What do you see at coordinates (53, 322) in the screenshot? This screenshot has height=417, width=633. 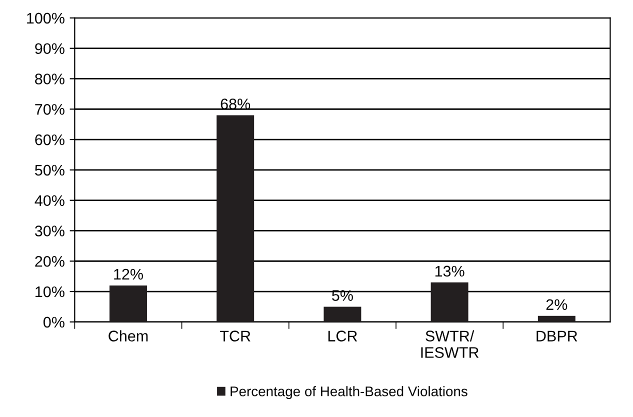 I see `y-tick-label: 0%` at bounding box center [53, 322].